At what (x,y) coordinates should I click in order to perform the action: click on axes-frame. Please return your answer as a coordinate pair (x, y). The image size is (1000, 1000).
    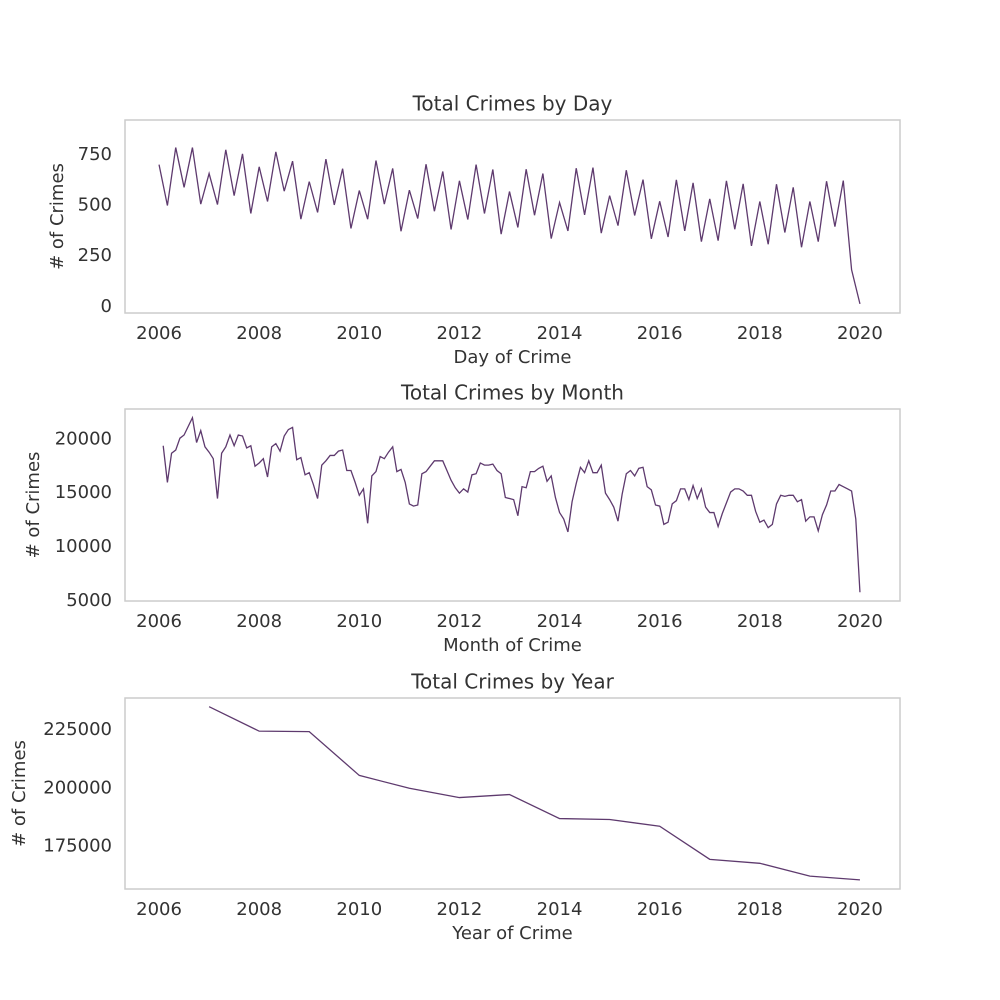
    Looking at the image, I should click on (512, 793).